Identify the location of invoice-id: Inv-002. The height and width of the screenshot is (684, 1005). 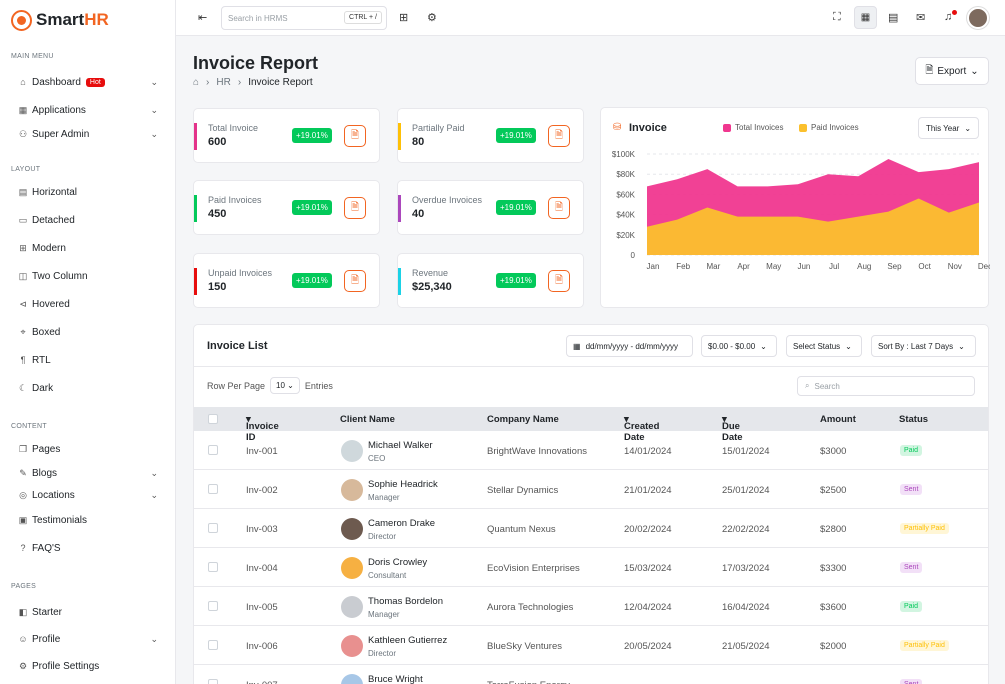
(262, 490).